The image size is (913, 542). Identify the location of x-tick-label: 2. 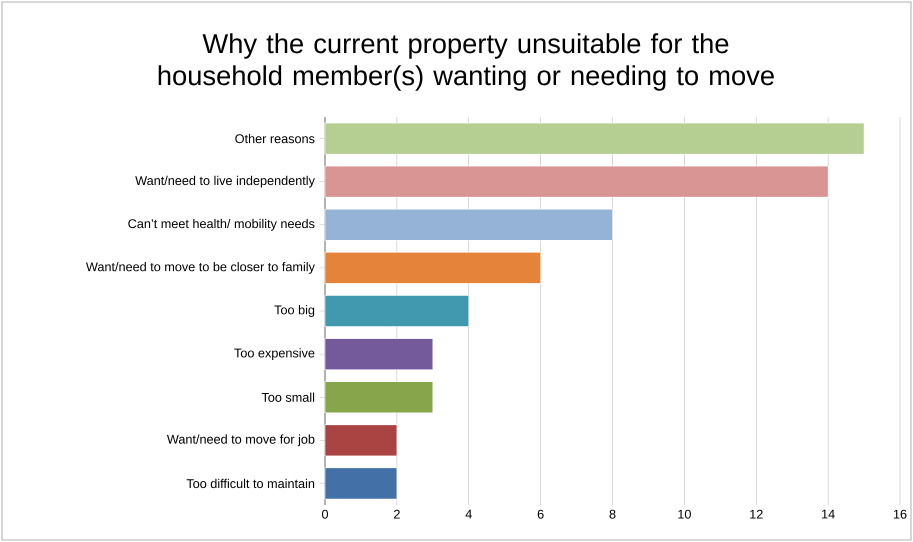
(397, 514).